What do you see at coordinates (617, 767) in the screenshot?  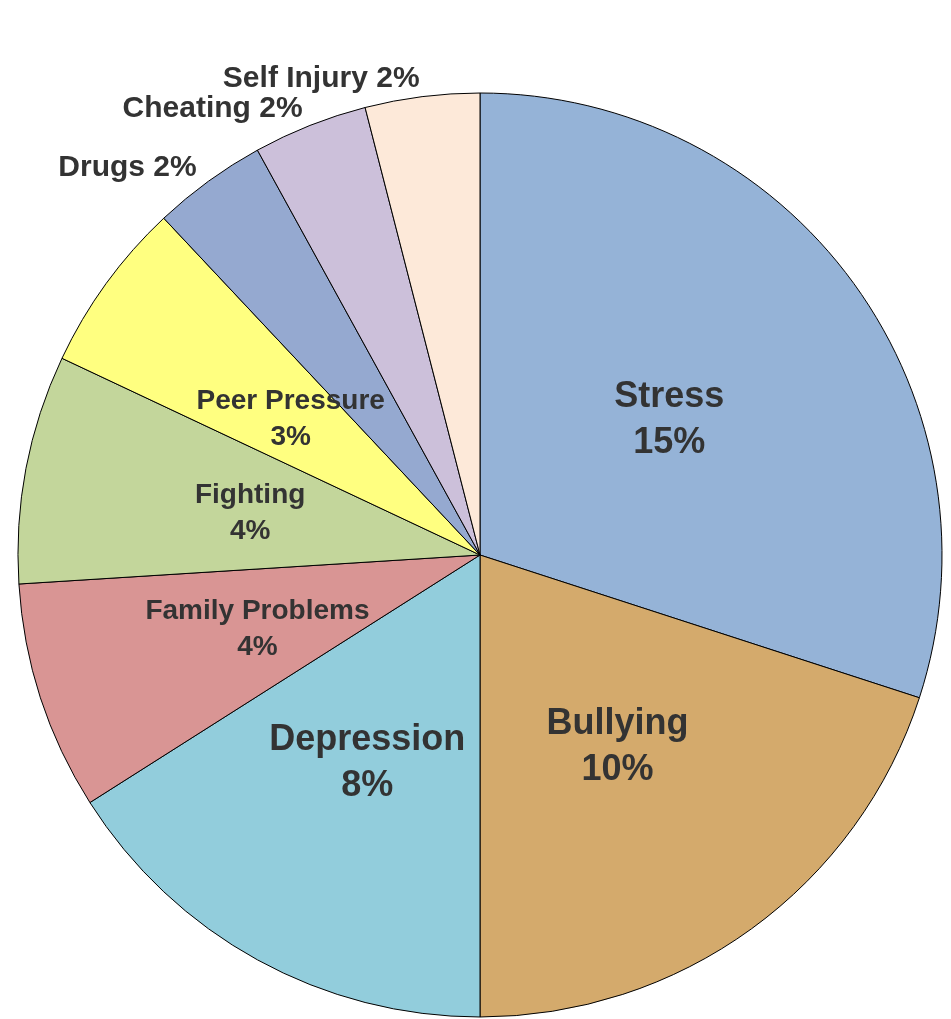 I see `data-label: 10%` at bounding box center [617, 767].